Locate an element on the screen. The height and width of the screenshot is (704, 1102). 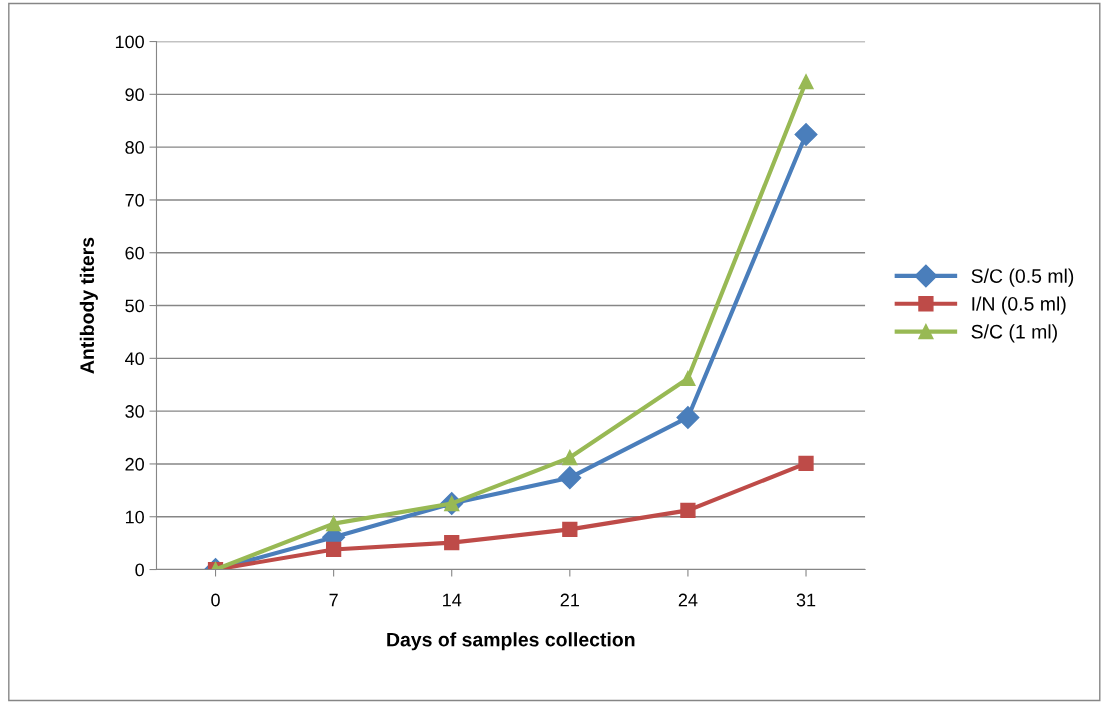
x-tick-label: 0 is located at coordinates (215, 600).